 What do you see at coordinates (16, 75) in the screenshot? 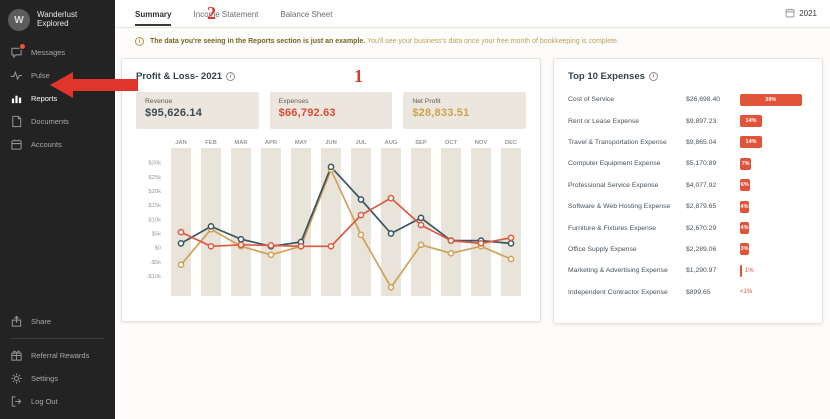
I see `pulse-icon` at bounding box center [16, 75].